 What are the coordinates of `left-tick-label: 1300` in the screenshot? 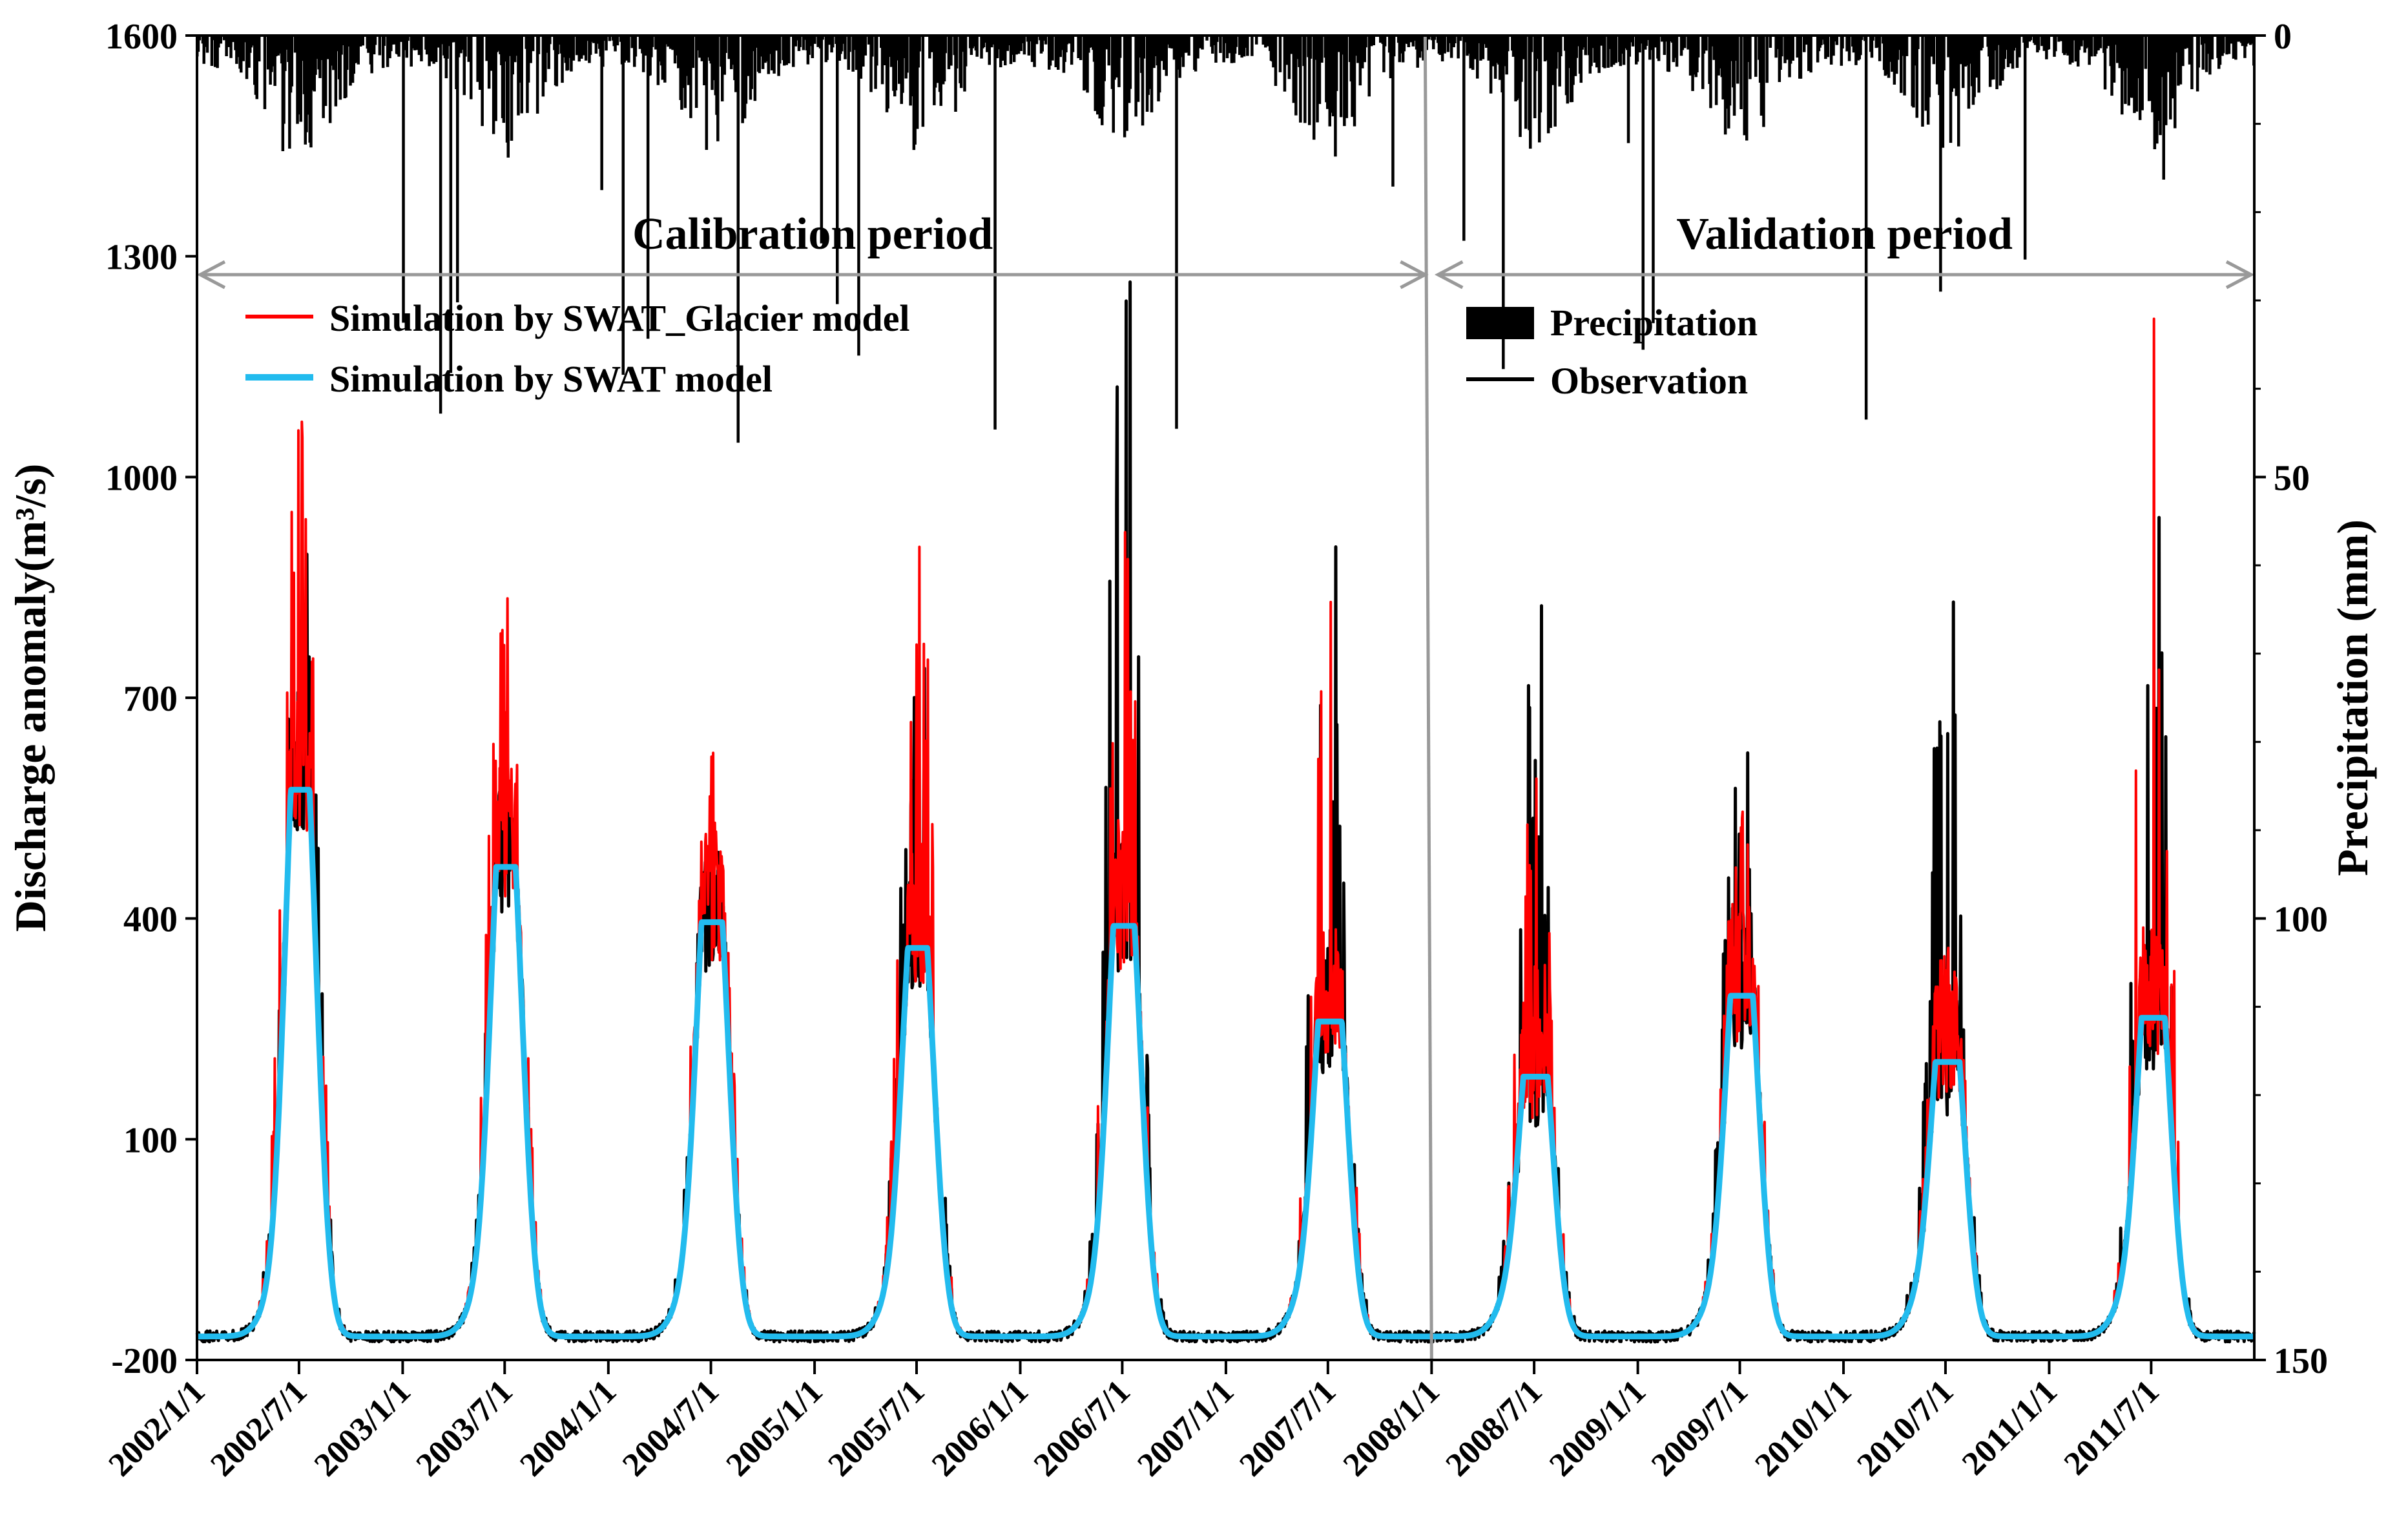 It's located at (141, 258).